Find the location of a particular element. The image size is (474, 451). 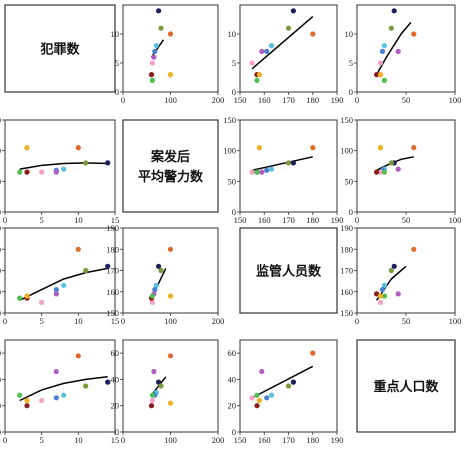

scatter-panel-r1-c0: 051015050100150 is located at coordinates (59, 170).